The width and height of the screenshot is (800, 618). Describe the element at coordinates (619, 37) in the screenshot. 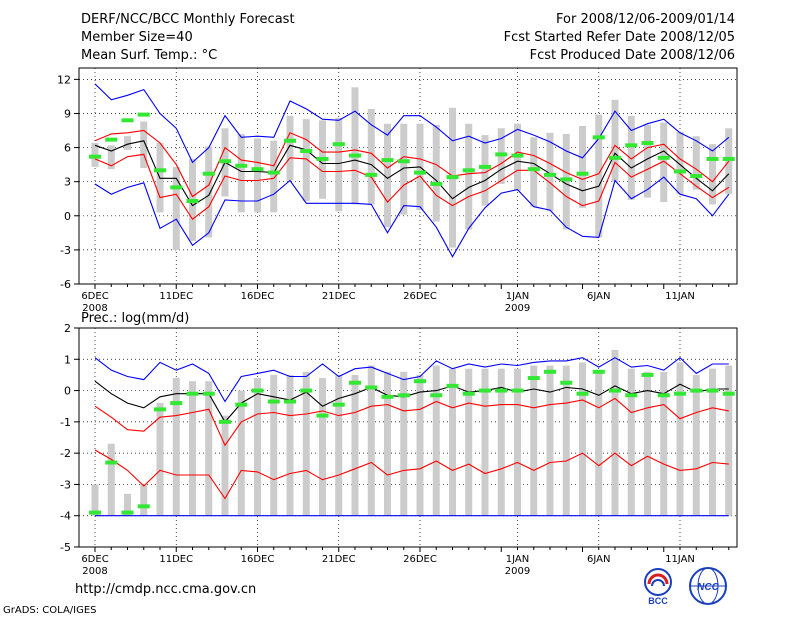

I see `started-date-label: Fcst Started Refer Date 2008/12/05` at that location.